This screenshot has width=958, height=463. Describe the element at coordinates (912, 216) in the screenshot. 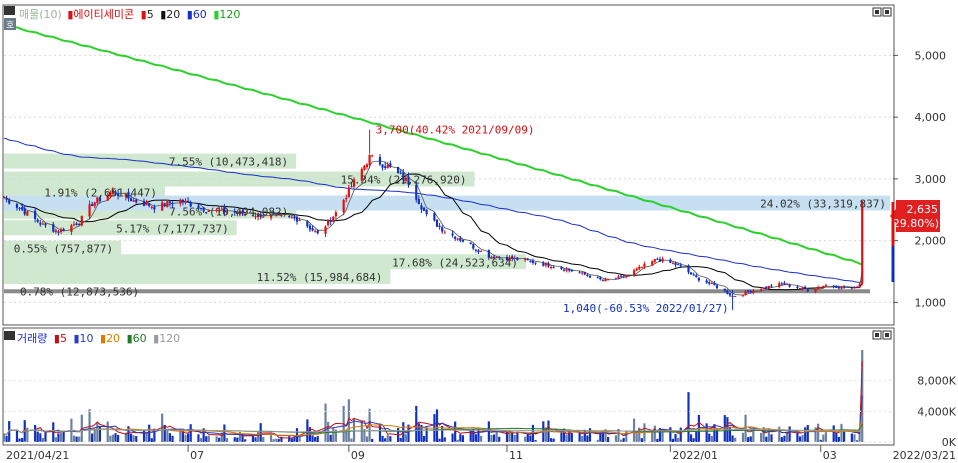

I see `current-price-box: 2,635 ( 29.80%)` at that location.